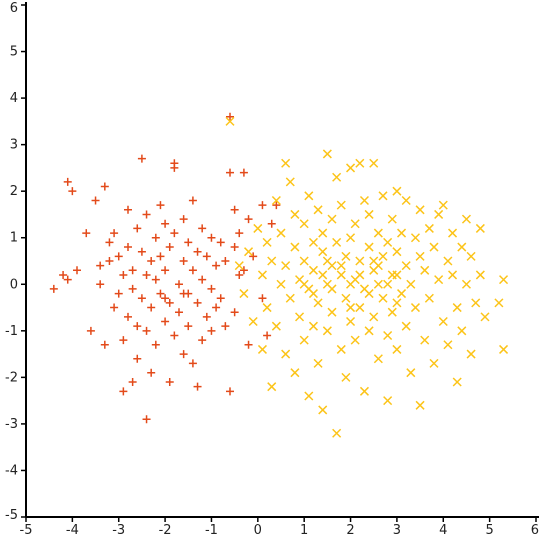 The width and height of the screenshot is (540, 535). What do you see at coordinates (350, 529) in the screenshot?
I see `x-tick-label: 2` at bounding box center [350, 529].